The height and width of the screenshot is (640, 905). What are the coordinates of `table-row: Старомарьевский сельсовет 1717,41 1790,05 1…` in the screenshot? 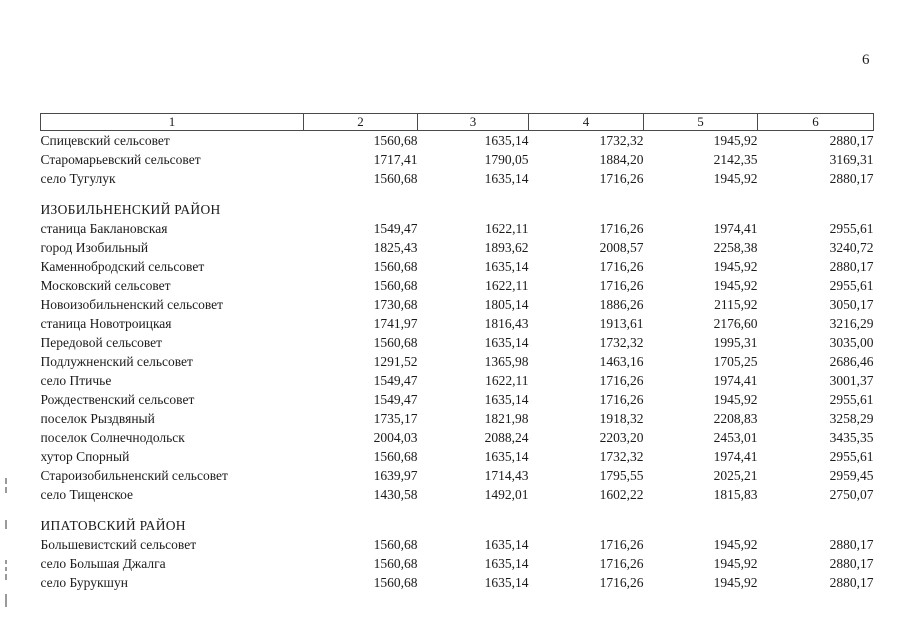 It's located at (457, 159).